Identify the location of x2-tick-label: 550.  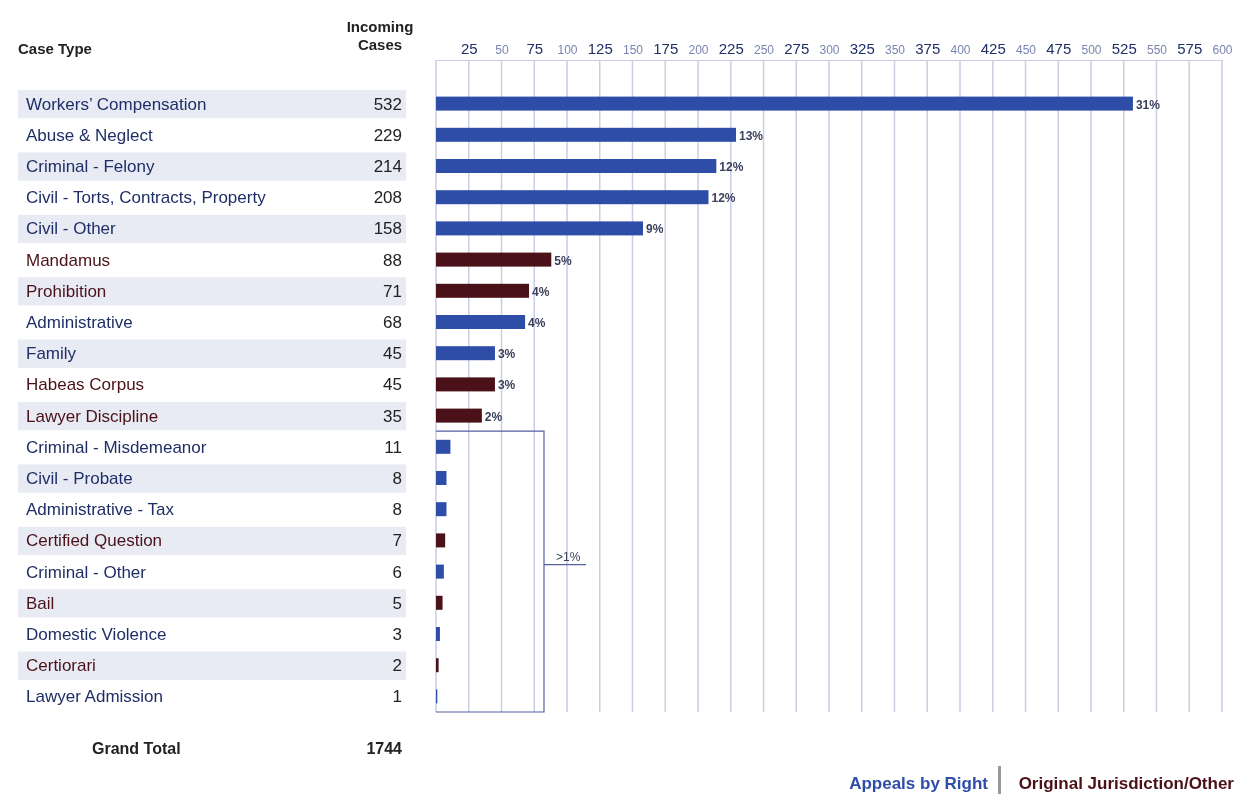
(1157, 50).